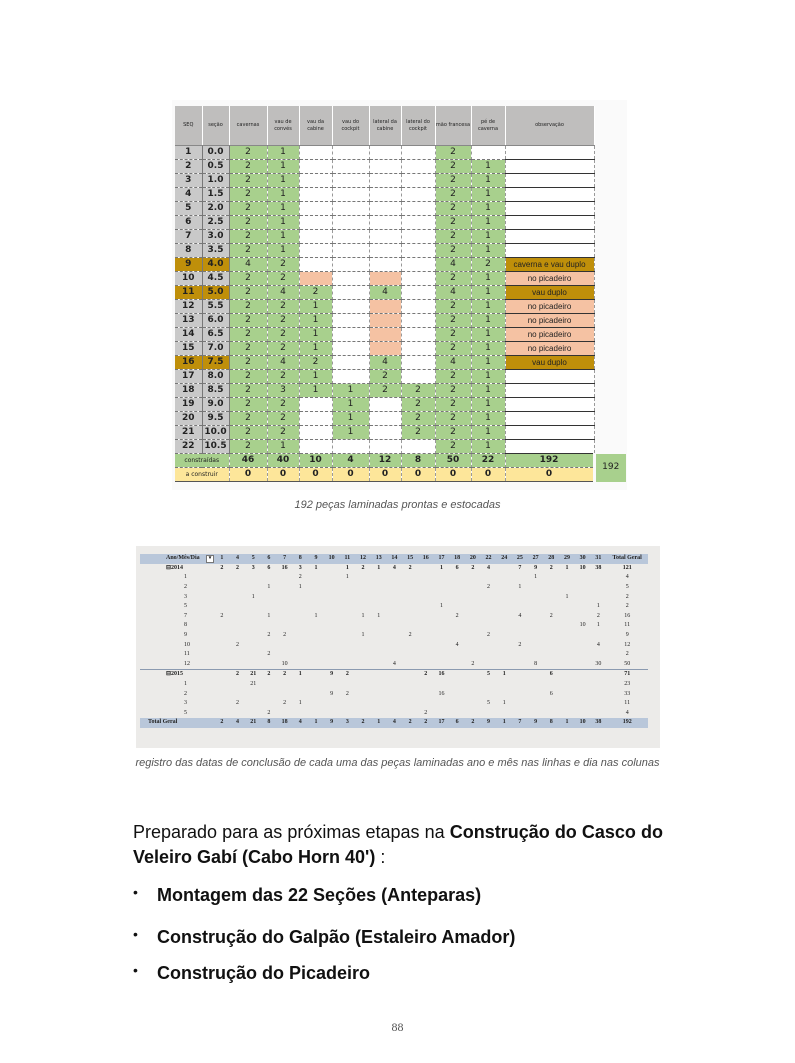 The height and width of the screenshot is (1063, 795). I want to click on table-cell: 10.5, so click(216, 446).